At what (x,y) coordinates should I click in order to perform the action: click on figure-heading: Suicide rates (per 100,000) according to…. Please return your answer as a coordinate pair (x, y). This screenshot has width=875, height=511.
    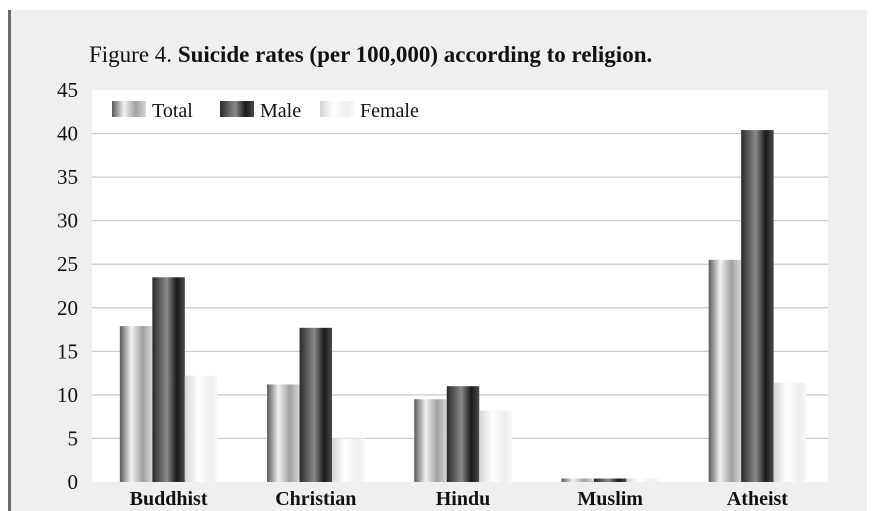
    Looking at the image, I should click on (415, 54).